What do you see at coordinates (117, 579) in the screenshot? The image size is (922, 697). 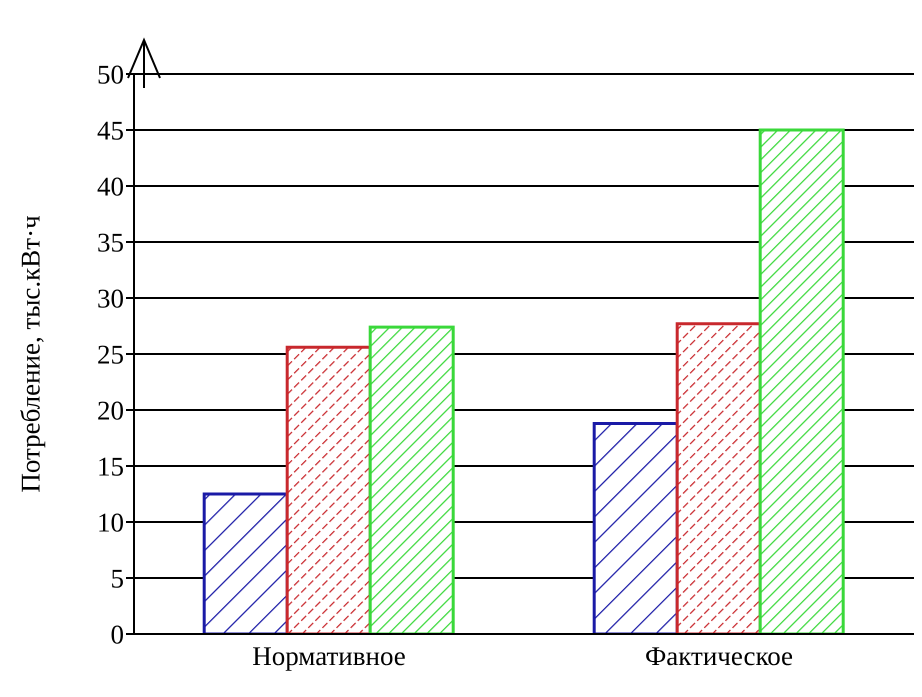 I see `y-tick-label: 5` at bounding box center [117, 579].